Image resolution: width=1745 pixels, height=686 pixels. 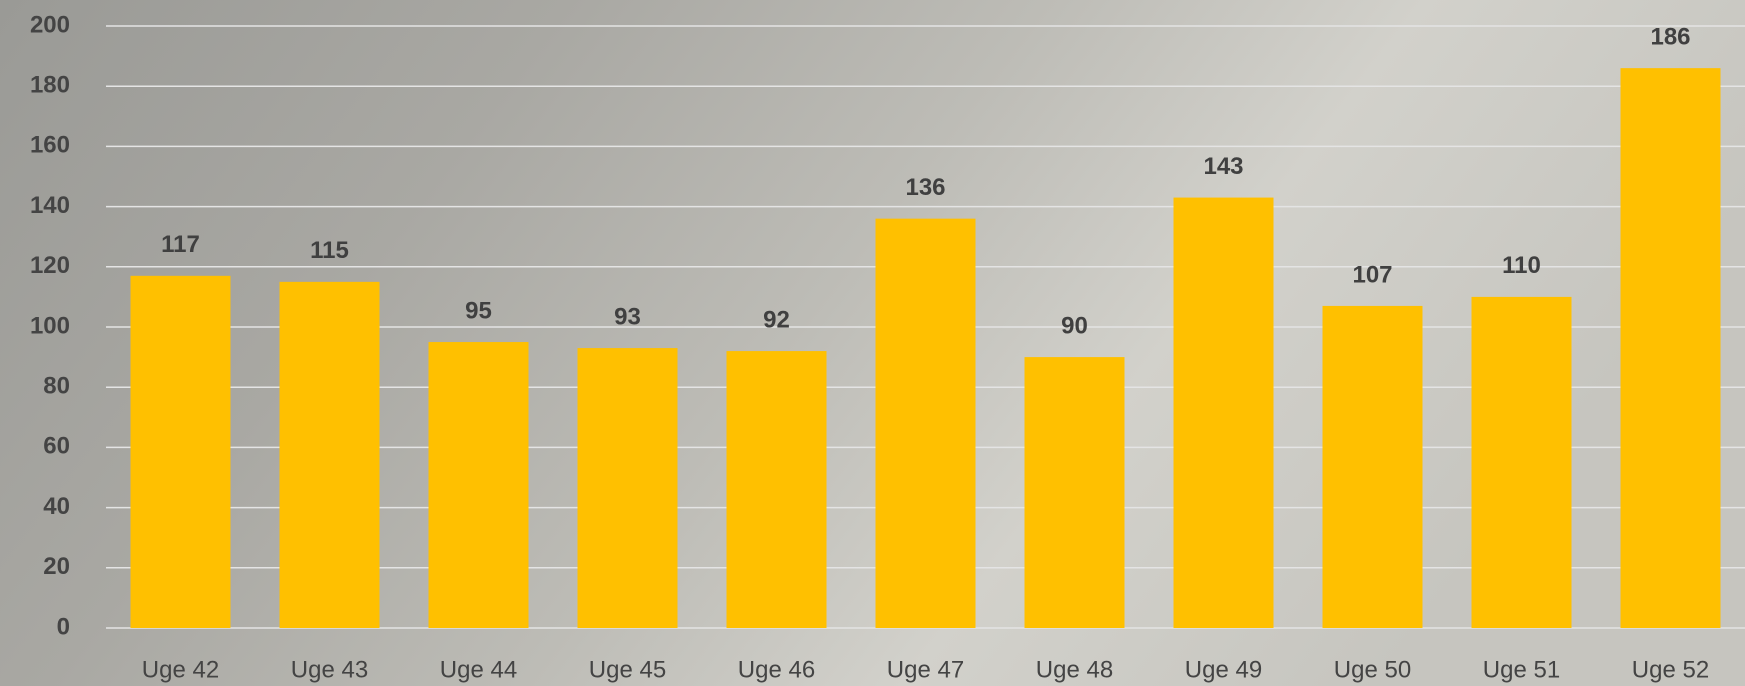 I want to click on data-label: 110, so click(x=1521, y=265).